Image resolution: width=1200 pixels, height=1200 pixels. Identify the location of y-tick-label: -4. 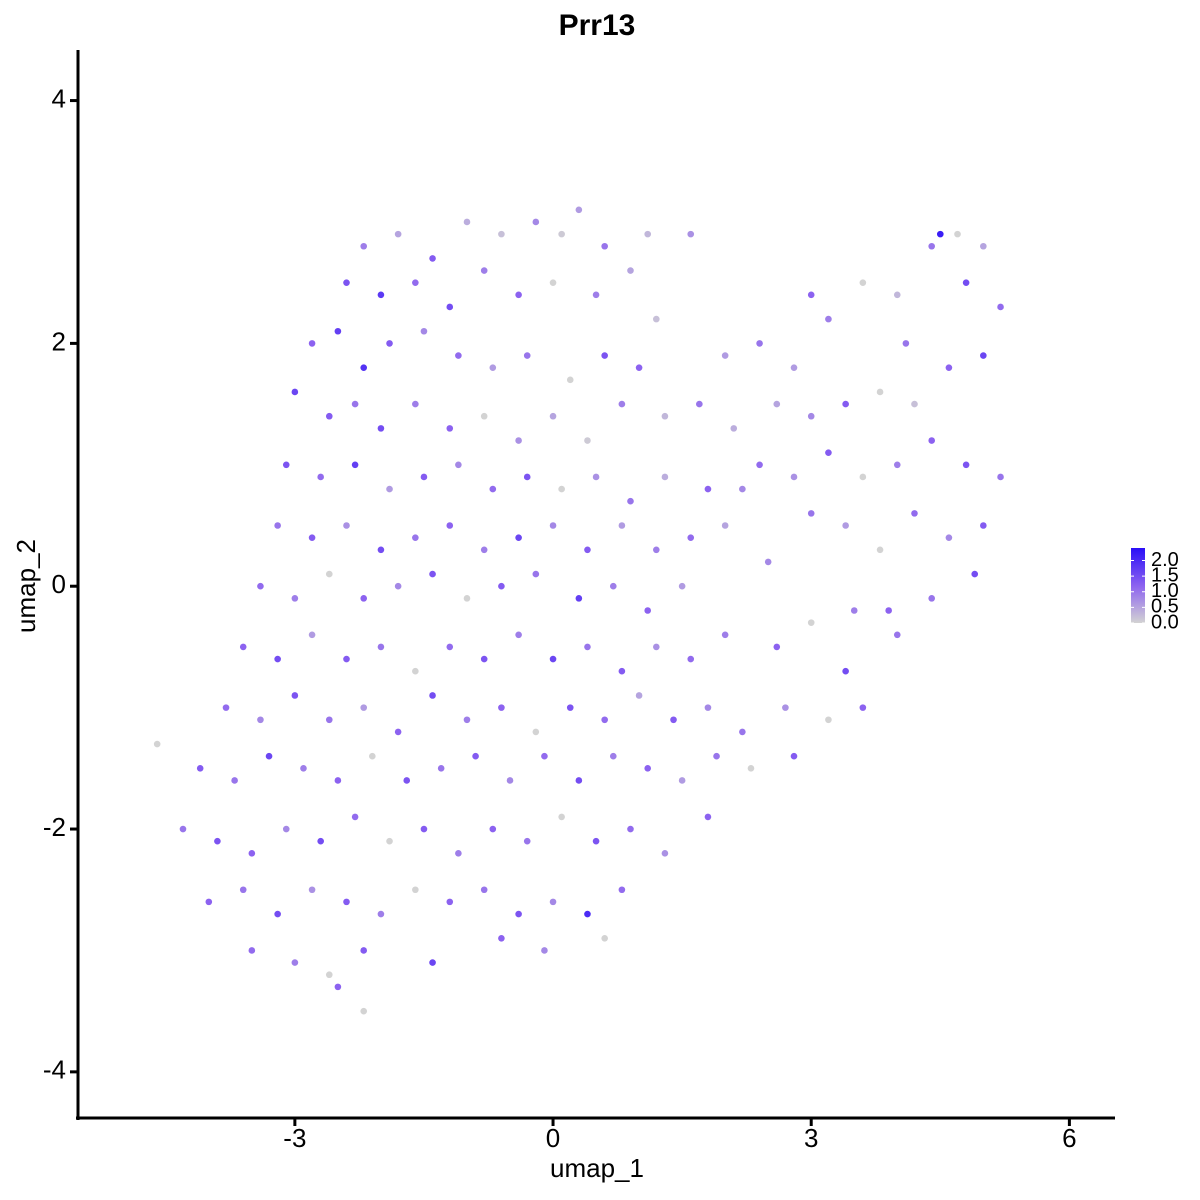
(54, 1070).